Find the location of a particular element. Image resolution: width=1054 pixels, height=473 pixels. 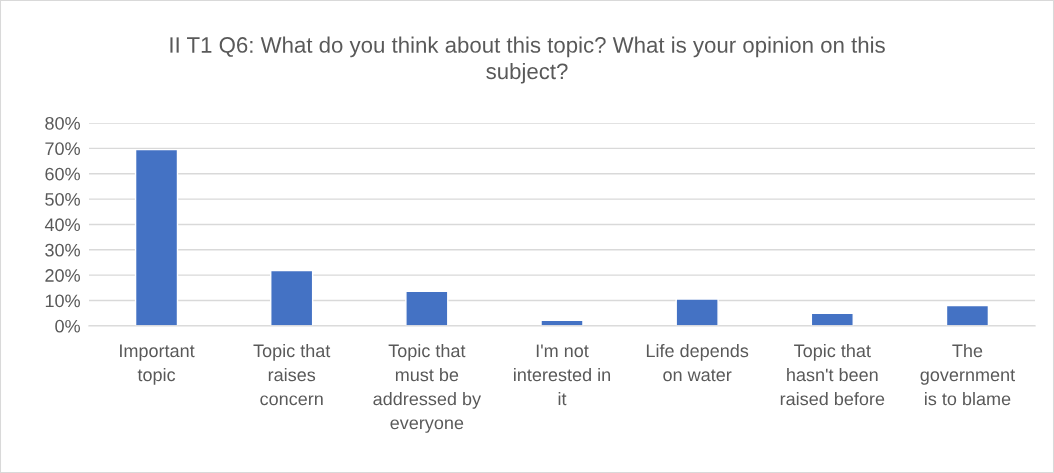

y-tick-label: 70% is located at coordinates (62, 149).